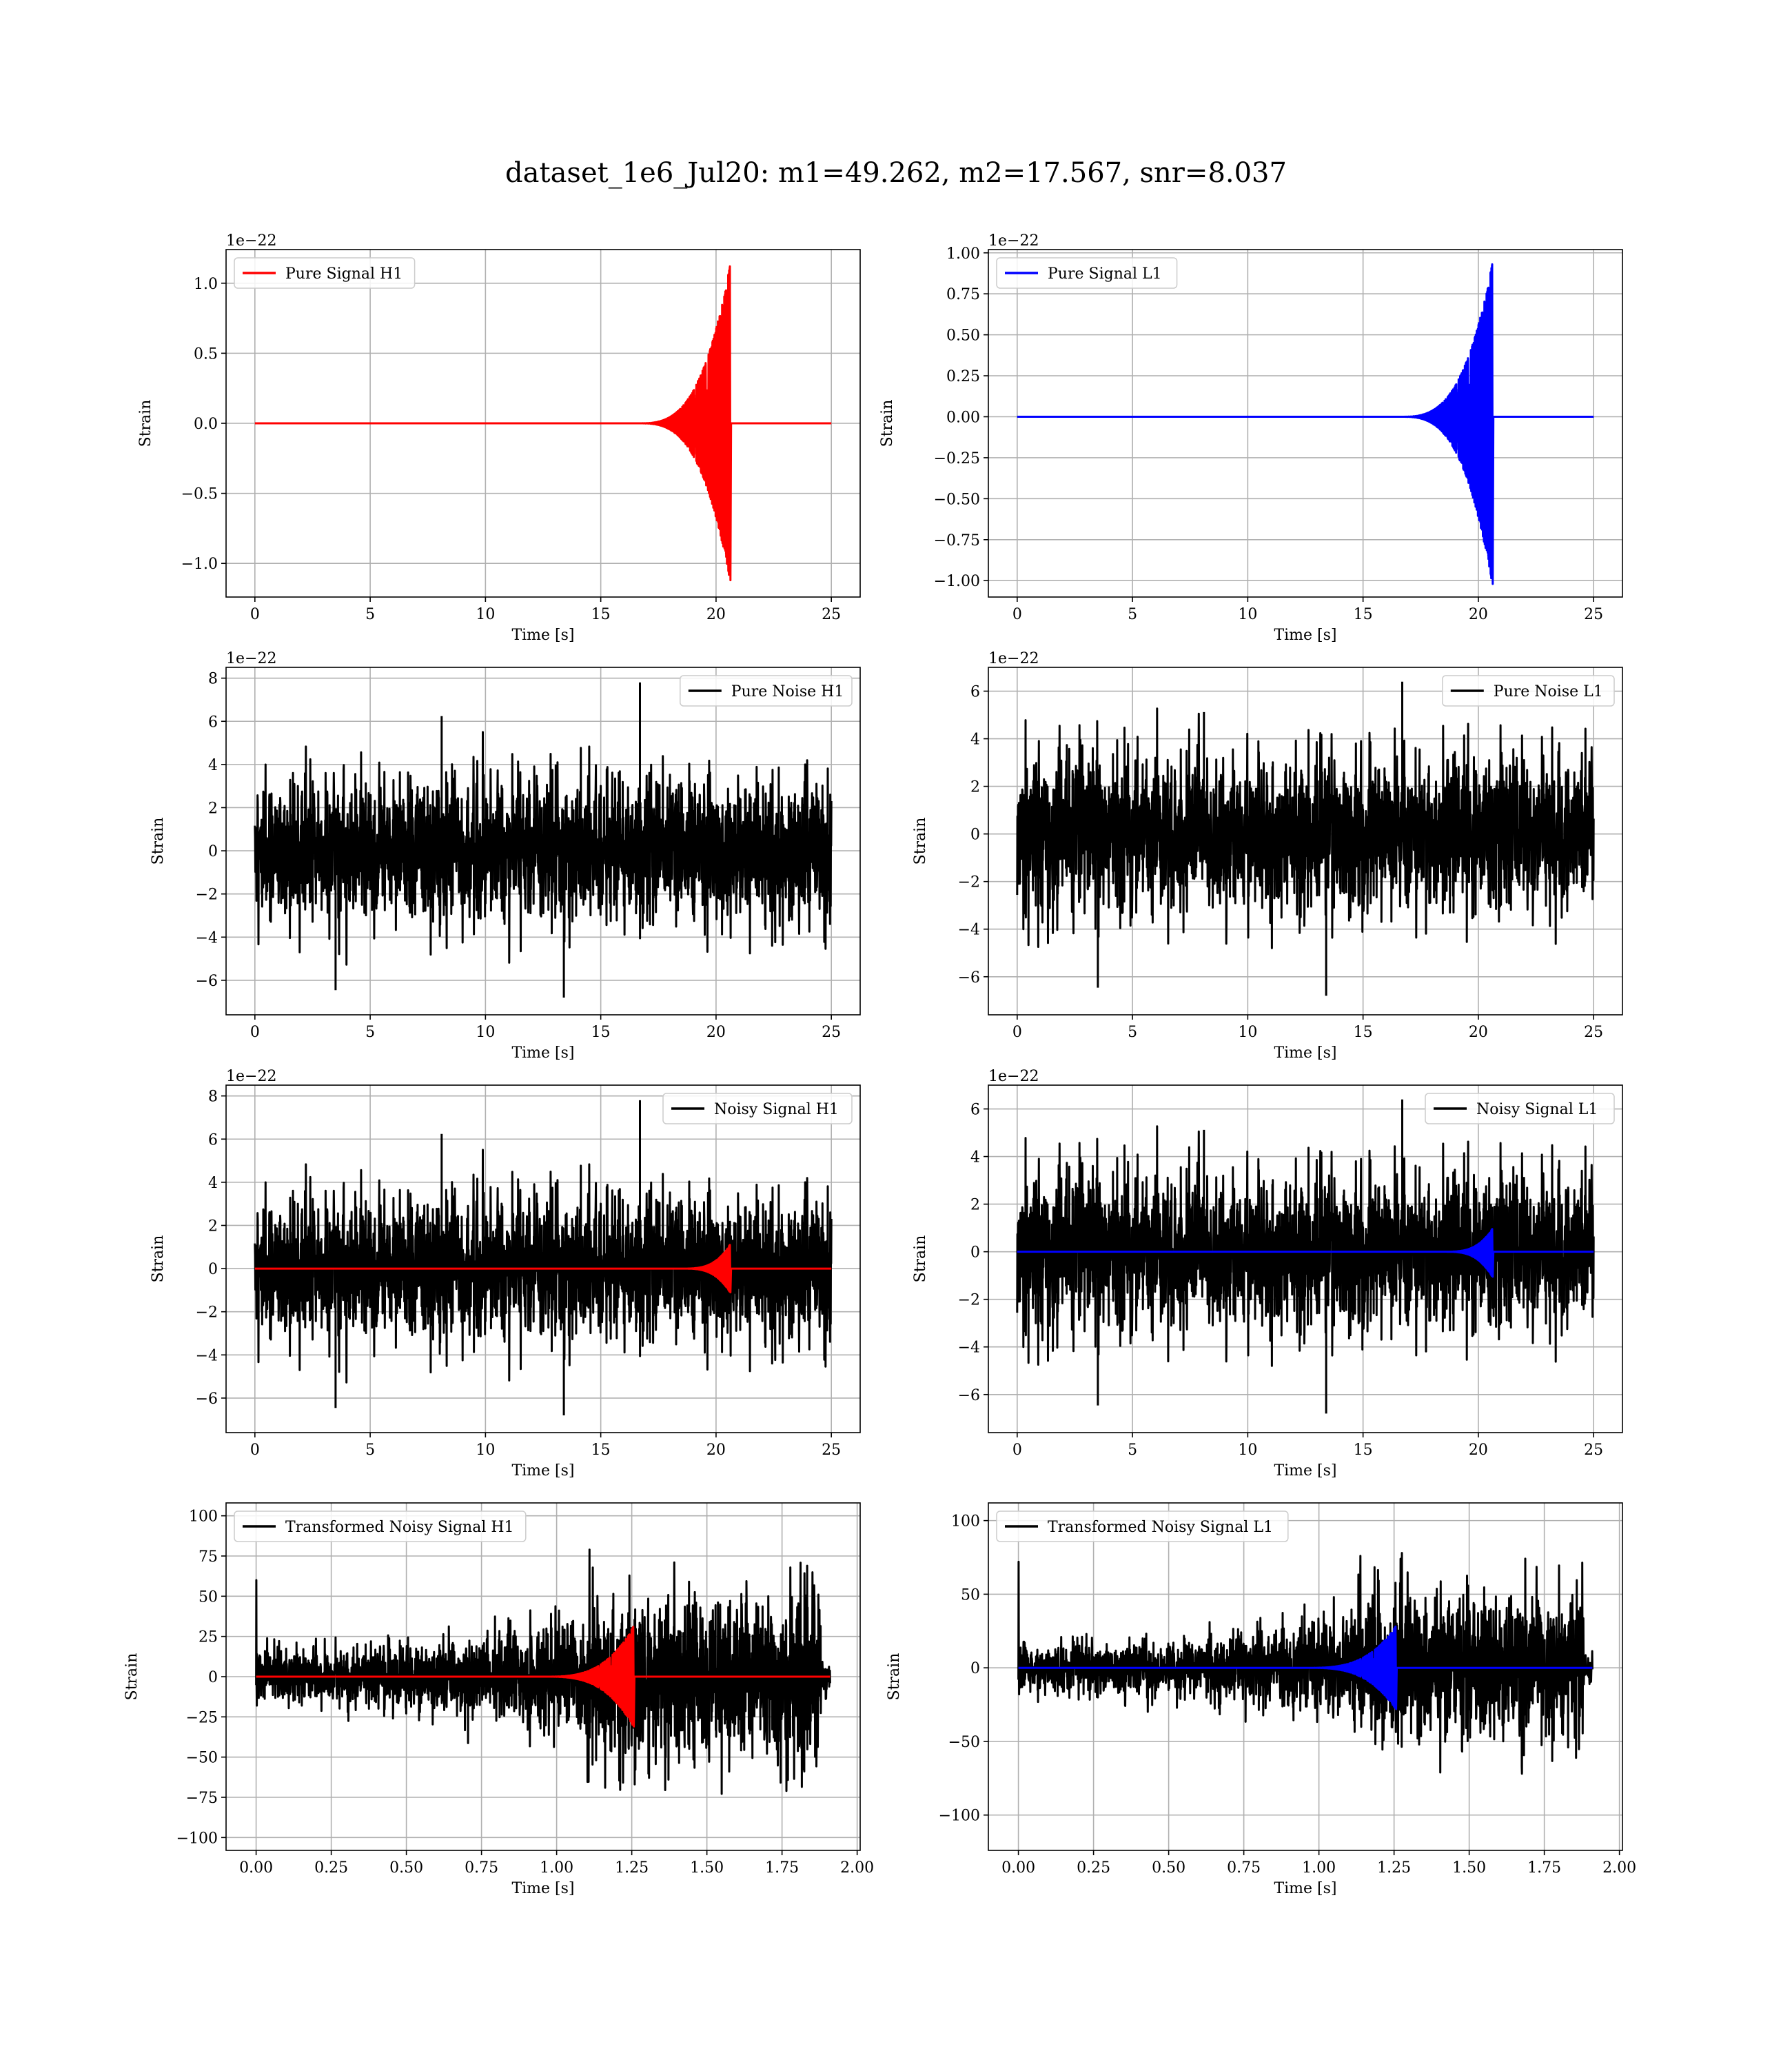 The image size is (1792, 2071). Describe the element at coordinates (957, 458) in the screenshot. I see `y-tick-label: −0.25` at that location.